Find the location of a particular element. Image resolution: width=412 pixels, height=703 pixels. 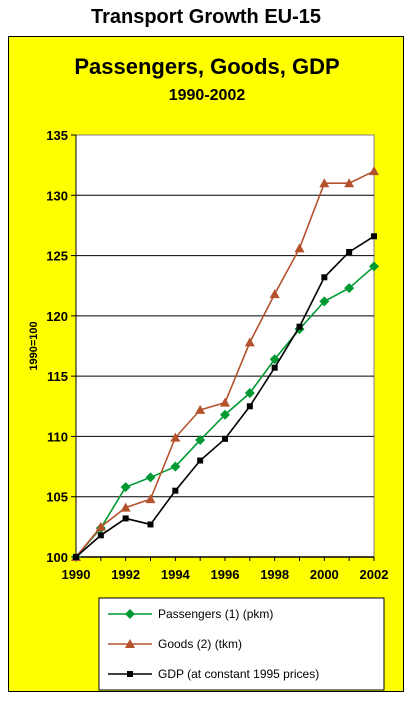

y-tick-label: 110 is located at coordinates (57, 436).